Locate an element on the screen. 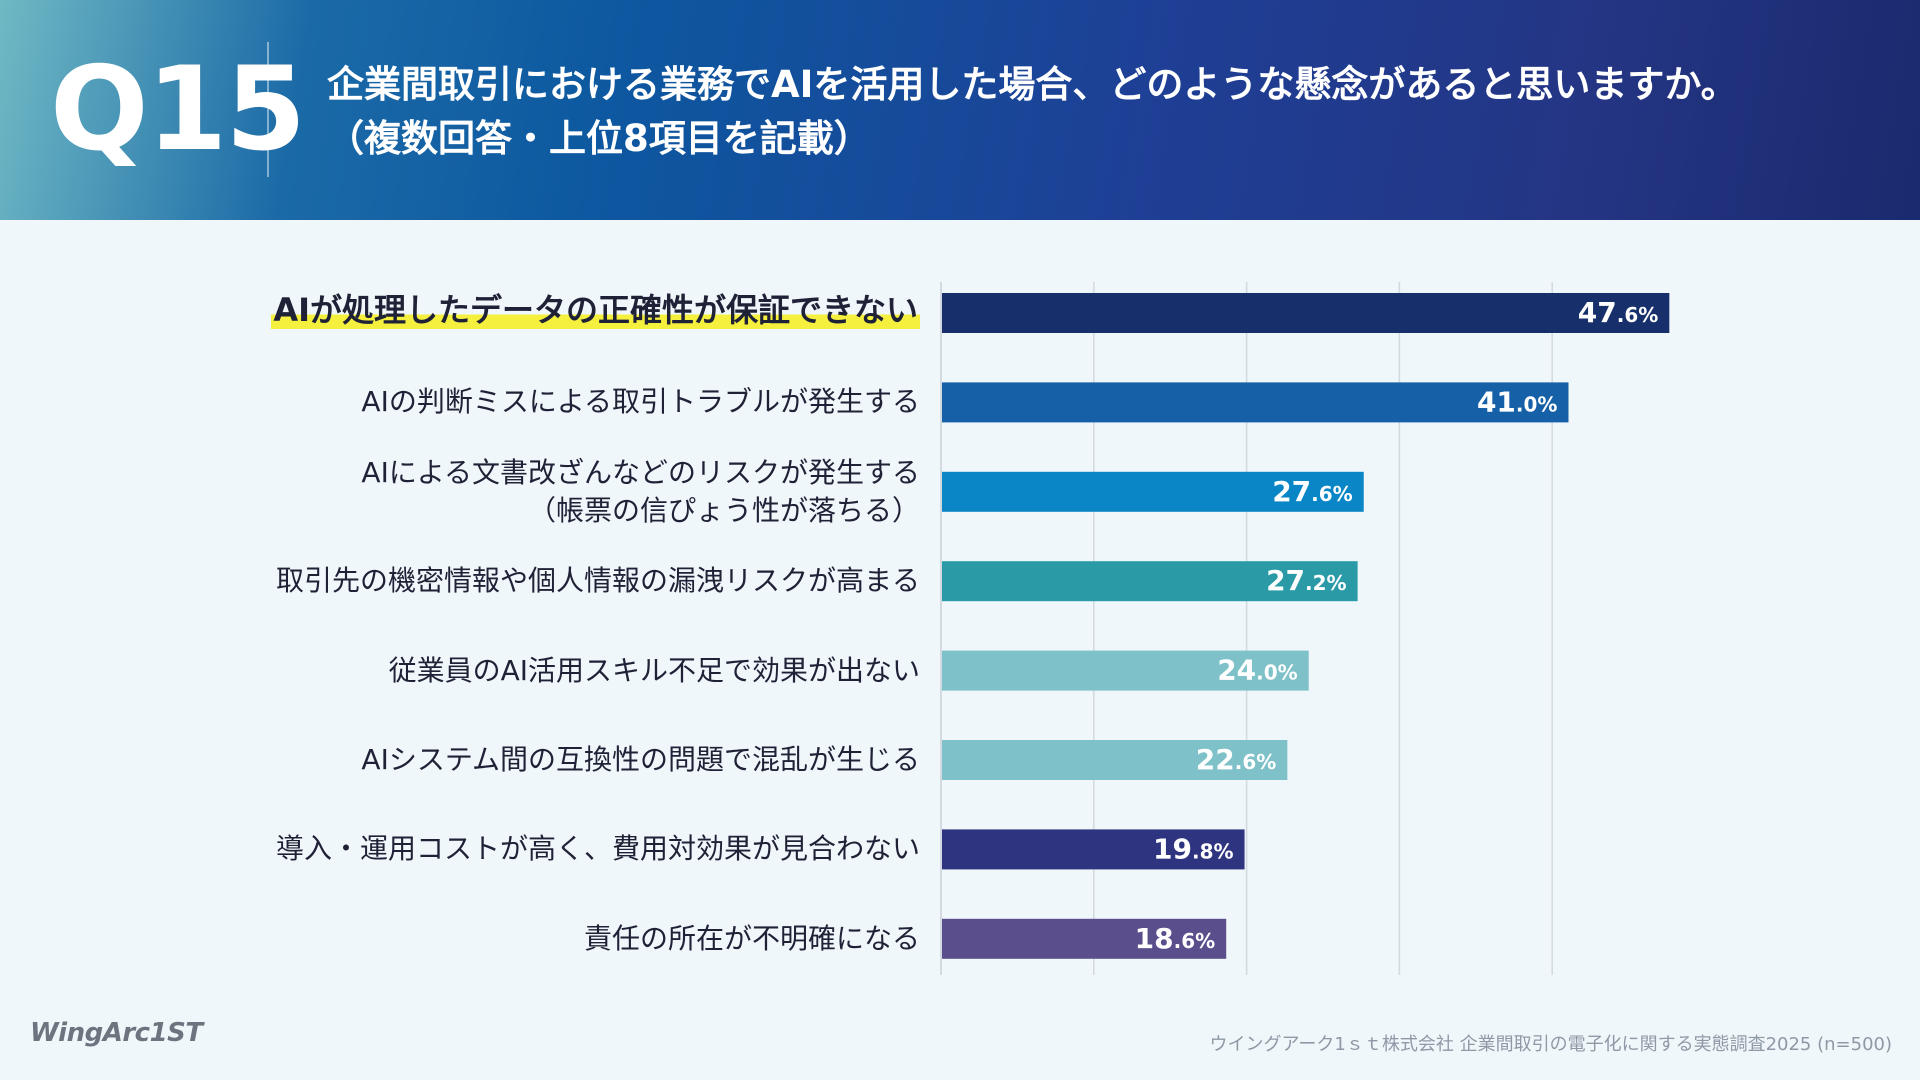 This screenshot has height=1080, width=1920. category-label: AIが処理したデータの正確性が保証できない is located at coordinates (595, 310).